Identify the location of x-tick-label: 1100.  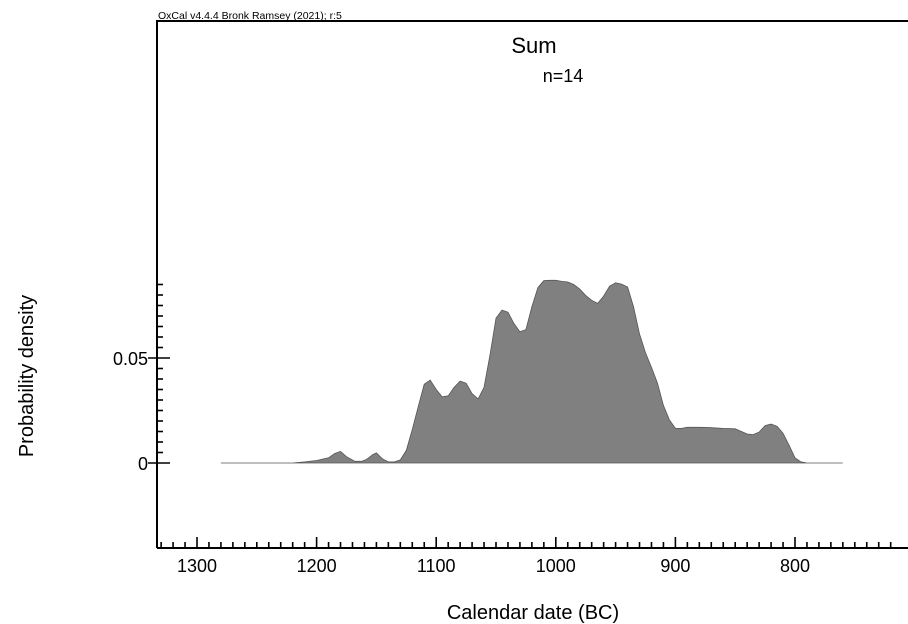
(436, 566).